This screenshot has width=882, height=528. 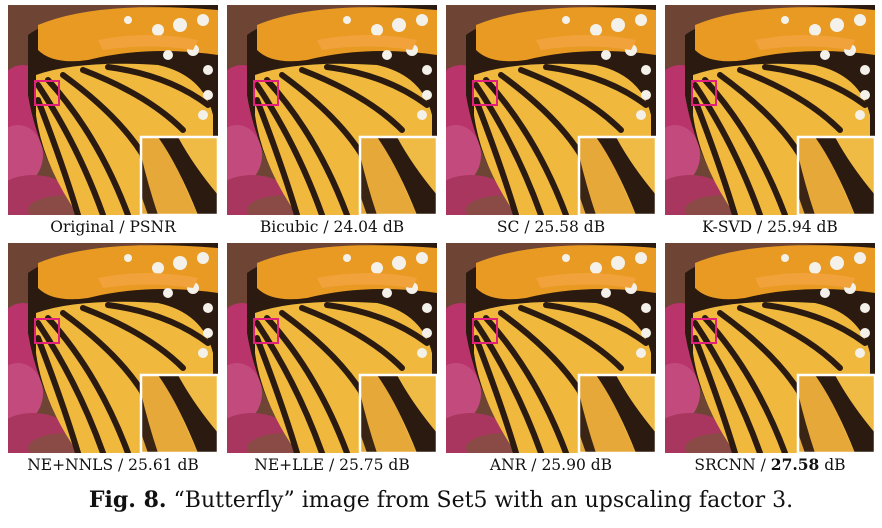 I want to click on method-label: SRCNN, so click(x=725, y=465).